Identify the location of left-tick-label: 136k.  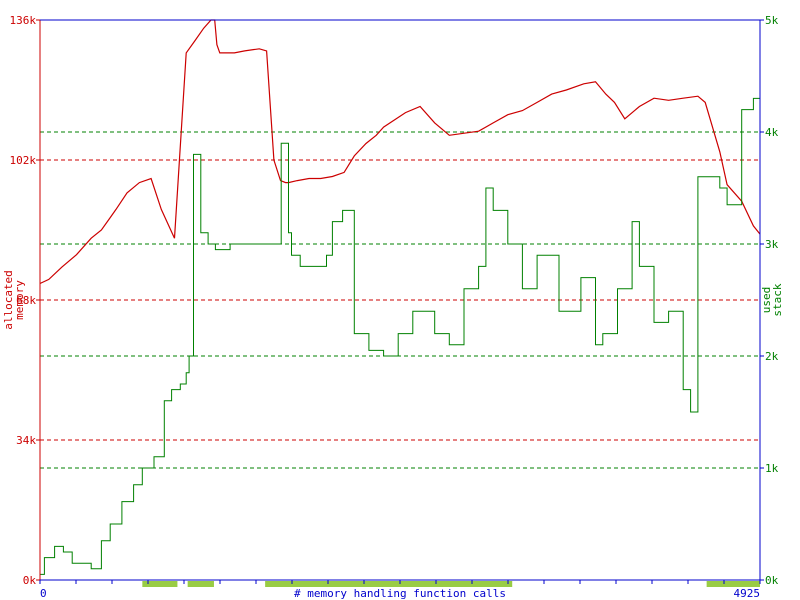
(23, 20).